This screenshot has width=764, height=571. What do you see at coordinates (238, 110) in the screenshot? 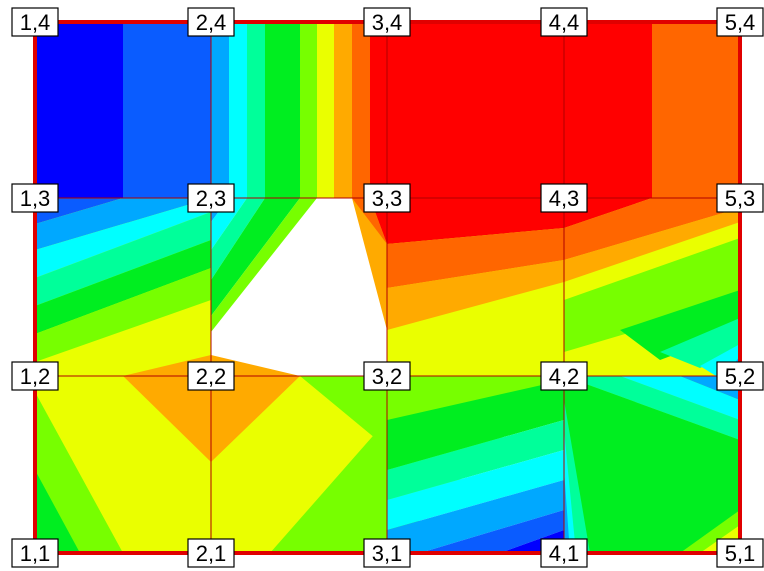
I see `band-cyan-top` at bounding box center [238, 110].